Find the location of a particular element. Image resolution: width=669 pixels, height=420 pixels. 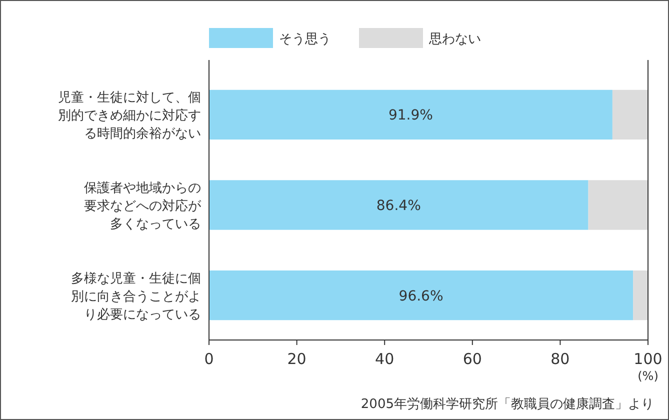

x-tick-label: 40 is located at coordinates (384, 359).